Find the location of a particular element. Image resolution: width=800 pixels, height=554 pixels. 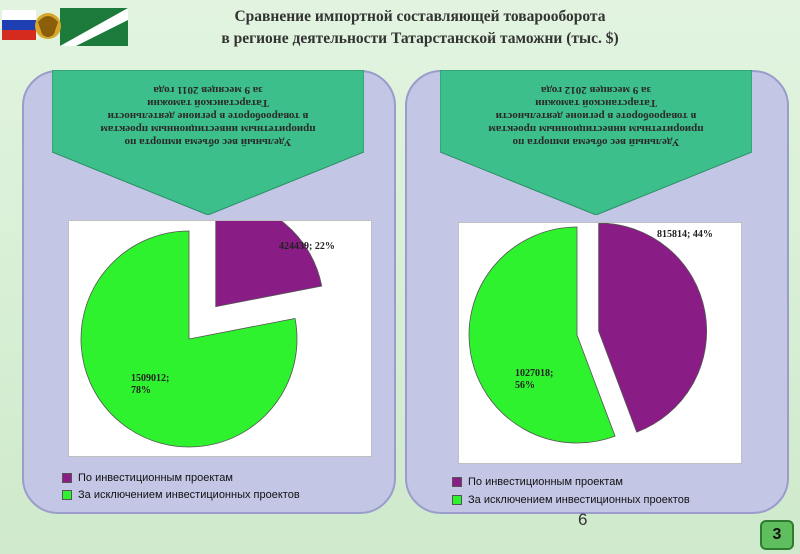

left-banner-line: Удельный вес объема импорта по is located at coordinates (208, 142).